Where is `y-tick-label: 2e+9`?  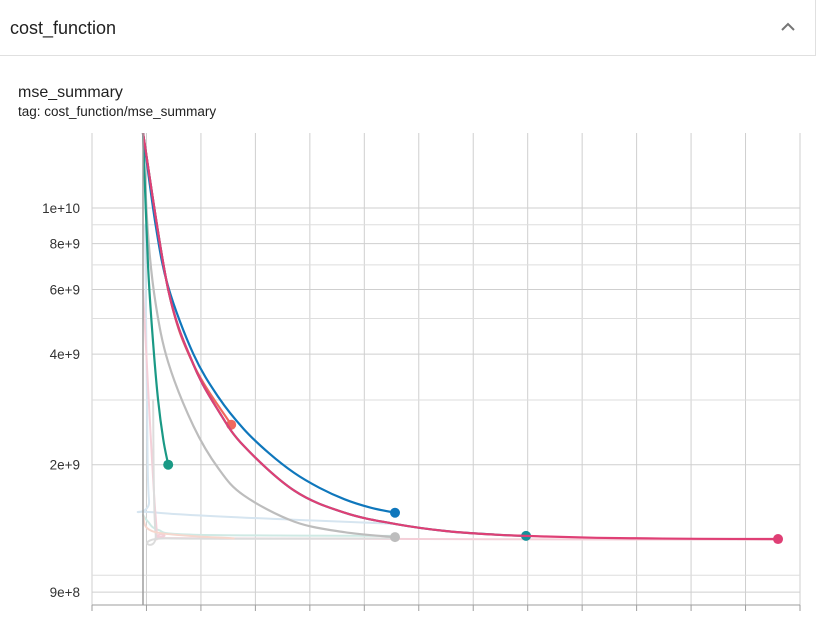 y-tick-label: 2e+9 is located at coordinates (65, 465).